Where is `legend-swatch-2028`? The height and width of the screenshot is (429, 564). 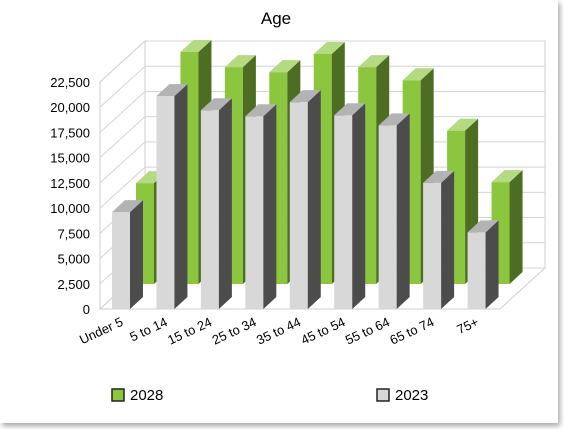 legend-swatch-2028 is located at coordinates (118, 395).